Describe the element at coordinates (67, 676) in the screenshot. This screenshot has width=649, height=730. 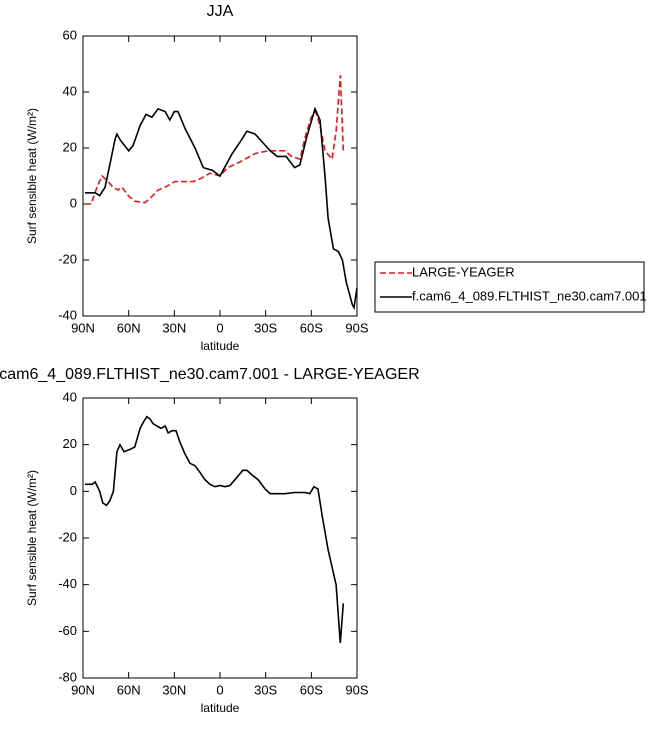
I see `y-tick-label: -80` at that location.